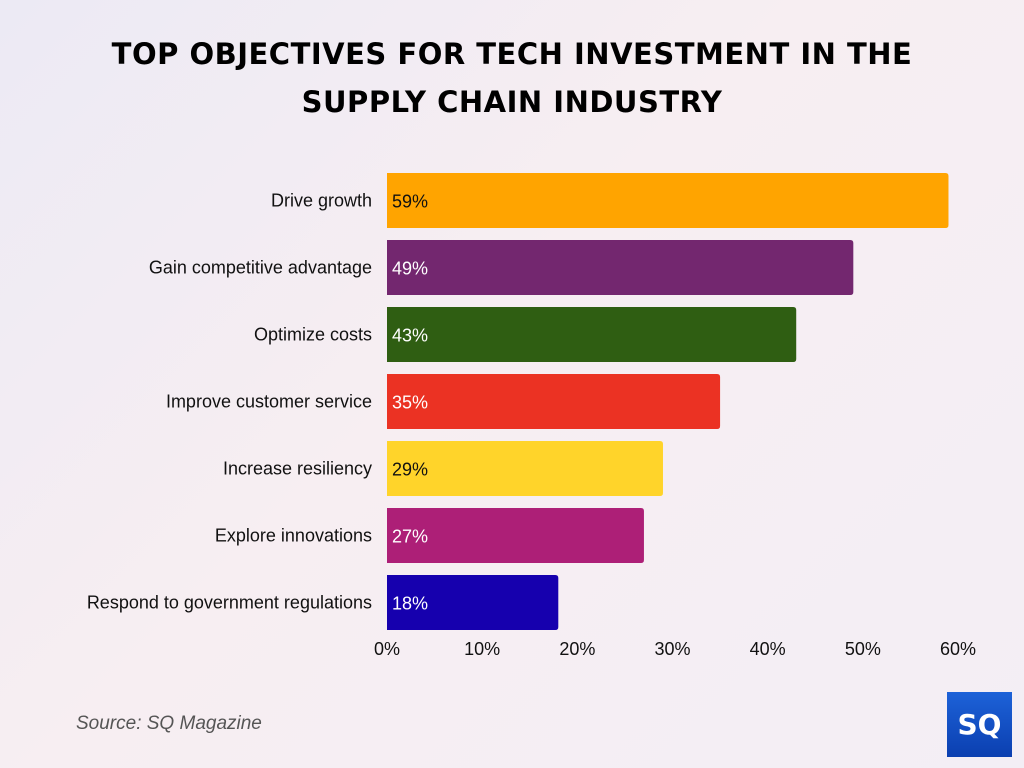 The width and height of the screenshot is (1024, 768). I want to click on category-label: Gain competitive advantage, so click(260, 268).